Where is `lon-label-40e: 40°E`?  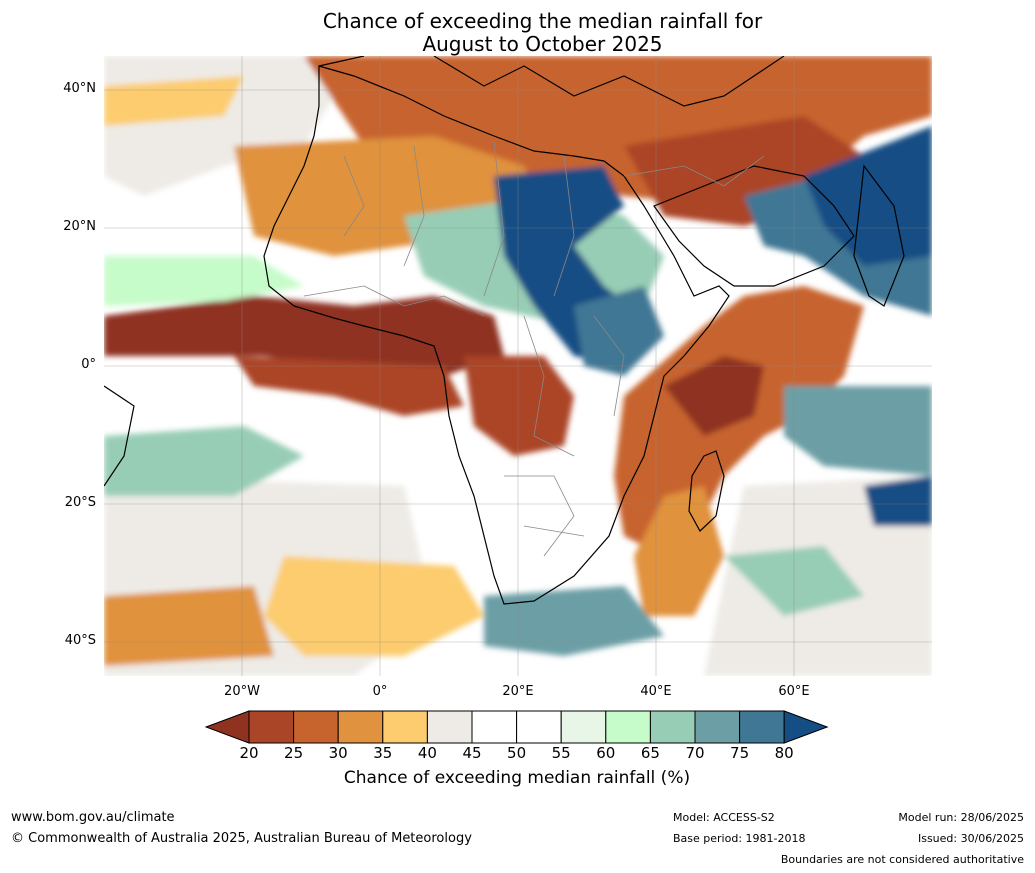 lon-label-40e: 40°E is located at coordinates (656, 691).